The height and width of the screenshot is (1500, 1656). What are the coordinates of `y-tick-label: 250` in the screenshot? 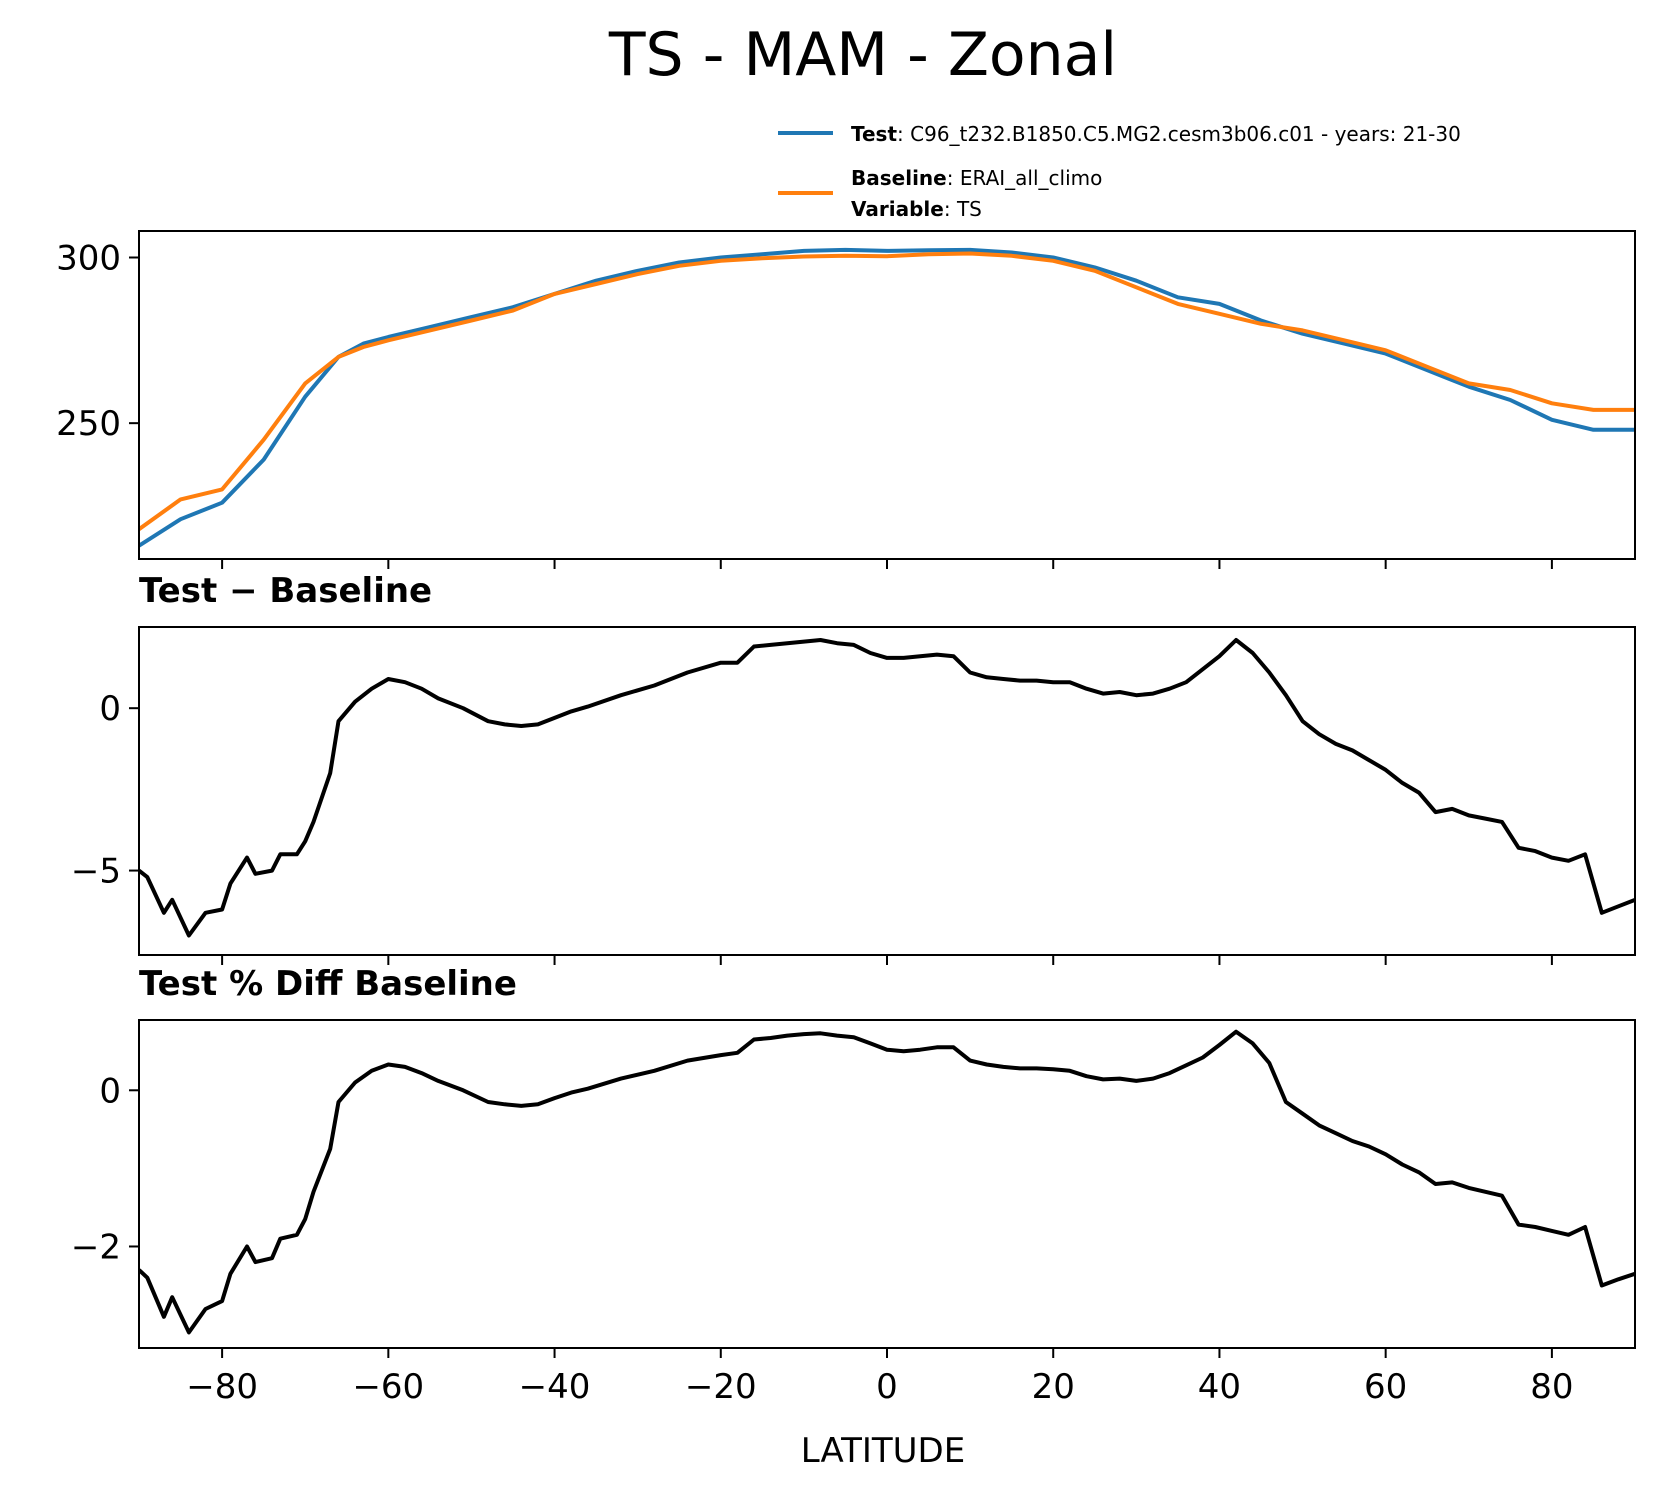 It's located at (88, 424).